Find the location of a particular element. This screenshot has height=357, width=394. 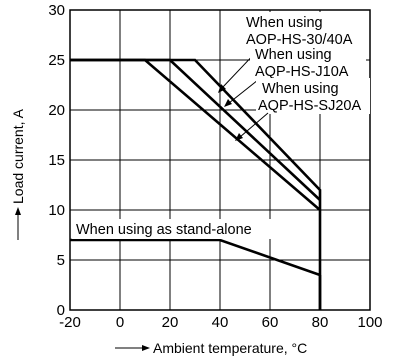

x-tick-label: 0 is located at coordinates (120, 322).